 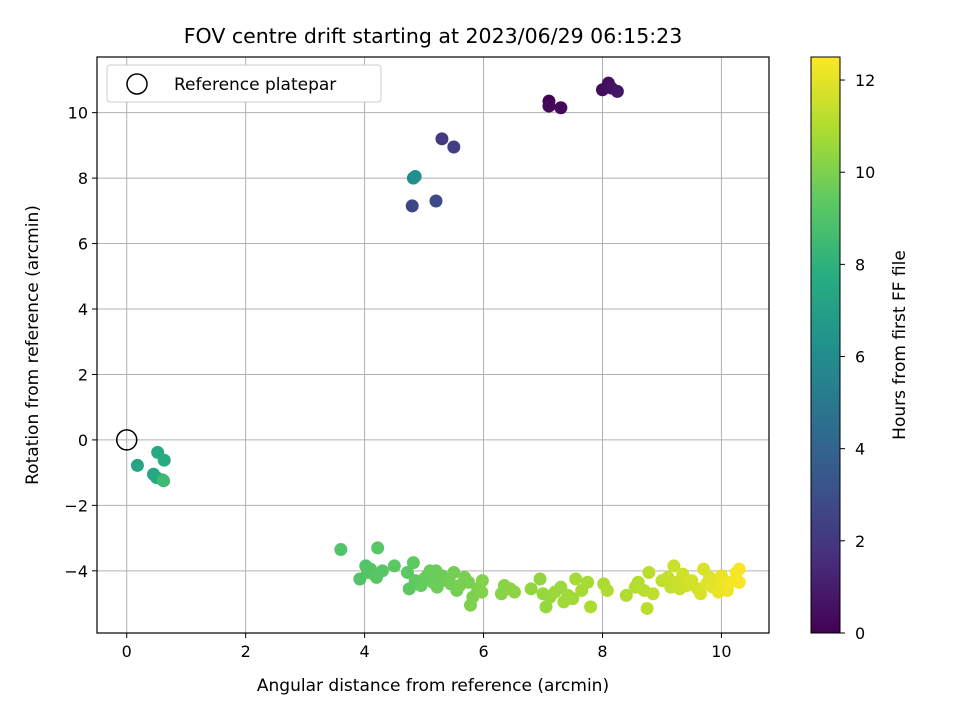 I want to click on x-tick-label: 0, so click(x=127, y=651).